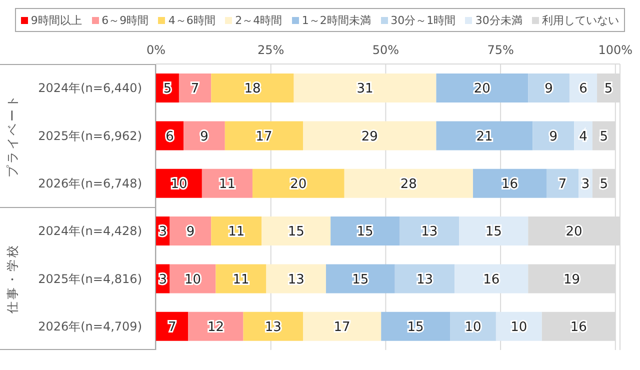  What do you see at coordinates (571, 280) in the screenshot?
I see `data-label: 19` at bounding box center [571, 280].